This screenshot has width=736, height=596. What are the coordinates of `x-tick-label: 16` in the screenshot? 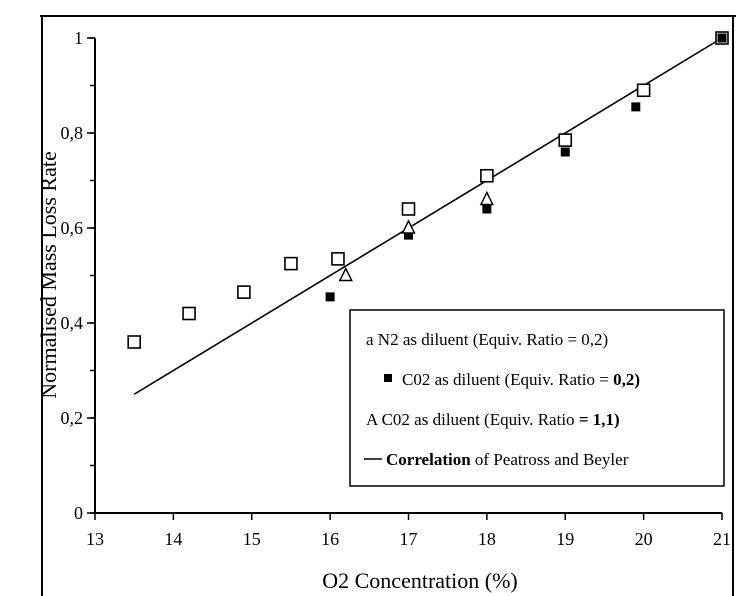 It's located at (330, 539).